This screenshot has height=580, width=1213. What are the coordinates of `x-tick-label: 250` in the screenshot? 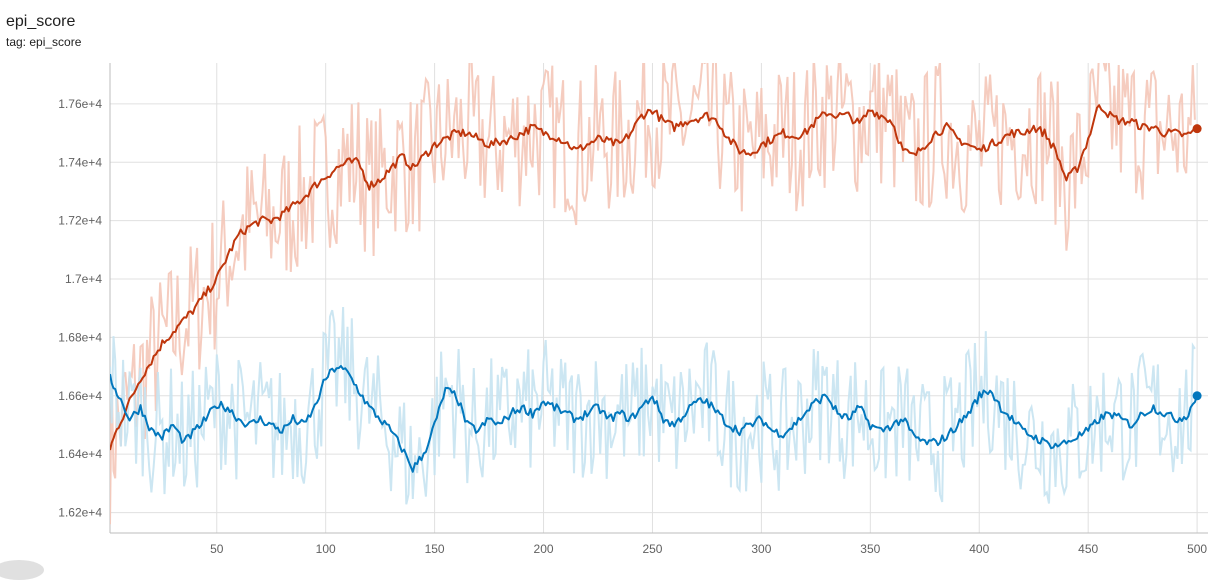 It's located at (652, 549).